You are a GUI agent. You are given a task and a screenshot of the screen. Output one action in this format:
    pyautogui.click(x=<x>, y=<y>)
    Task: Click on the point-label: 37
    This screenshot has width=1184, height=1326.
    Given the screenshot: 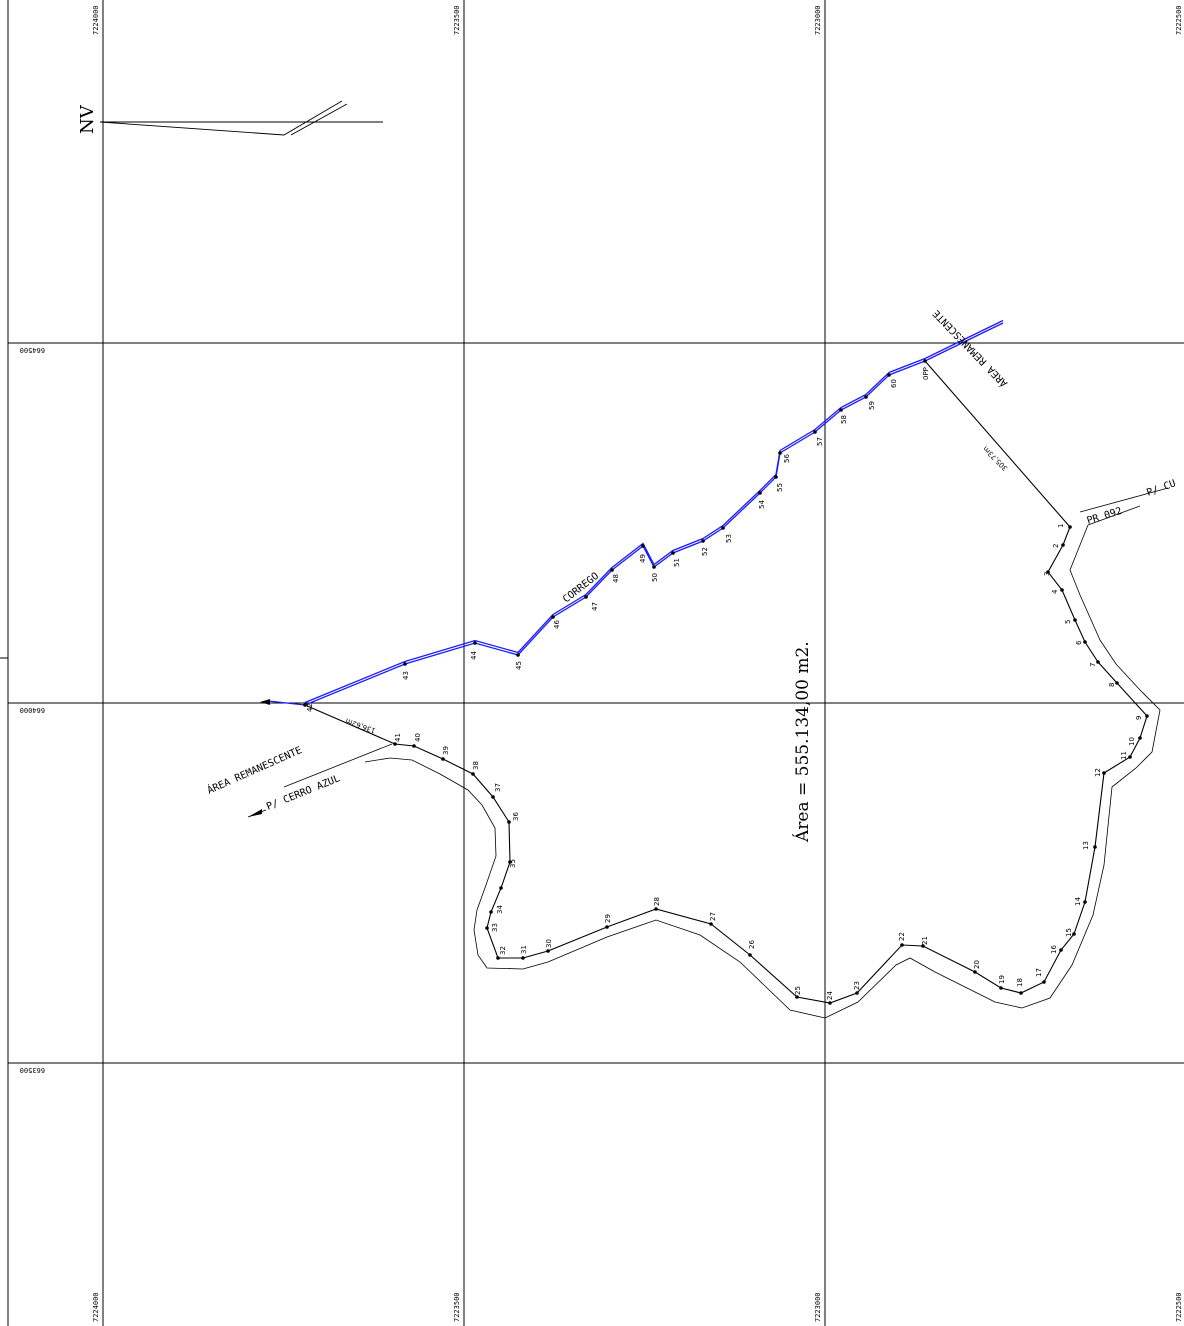 What is the action you would take?
    pyautogui.click(x=498, y=787)
    